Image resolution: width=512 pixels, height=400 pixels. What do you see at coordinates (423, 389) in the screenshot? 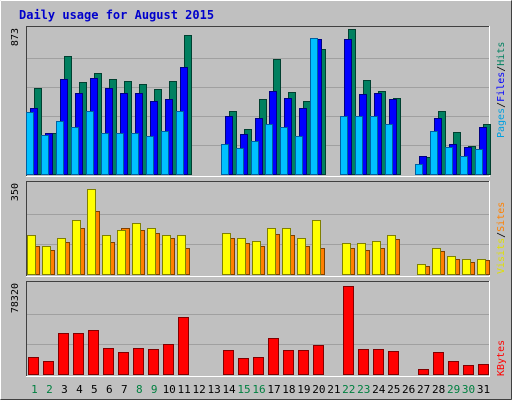
I see `x-tick-label-day-27: 27` at bounding box center [423, 389].